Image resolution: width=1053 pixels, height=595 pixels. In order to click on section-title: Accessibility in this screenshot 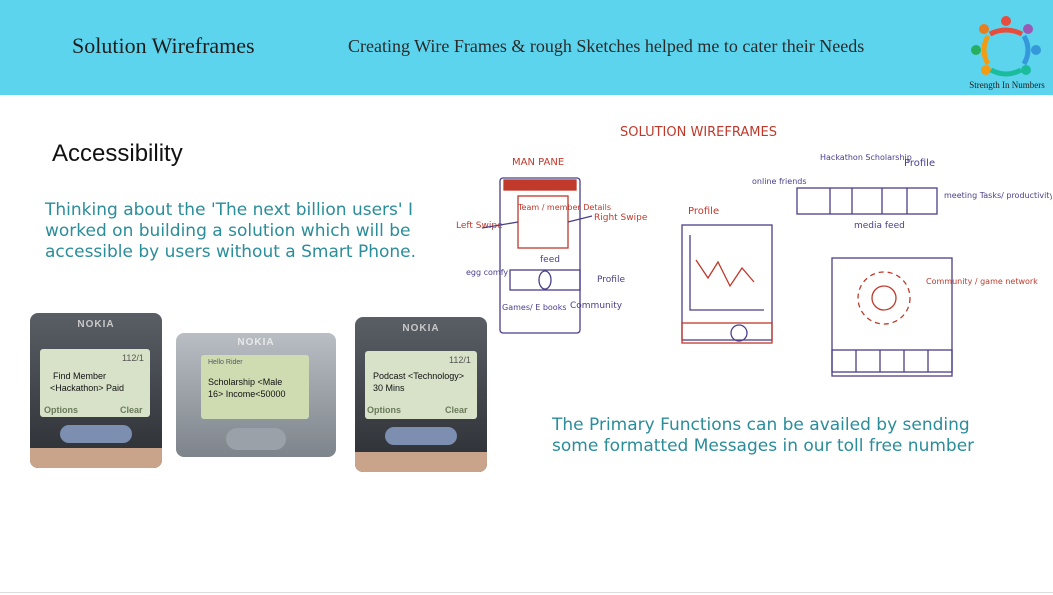, I will do `click(117, 153)`.